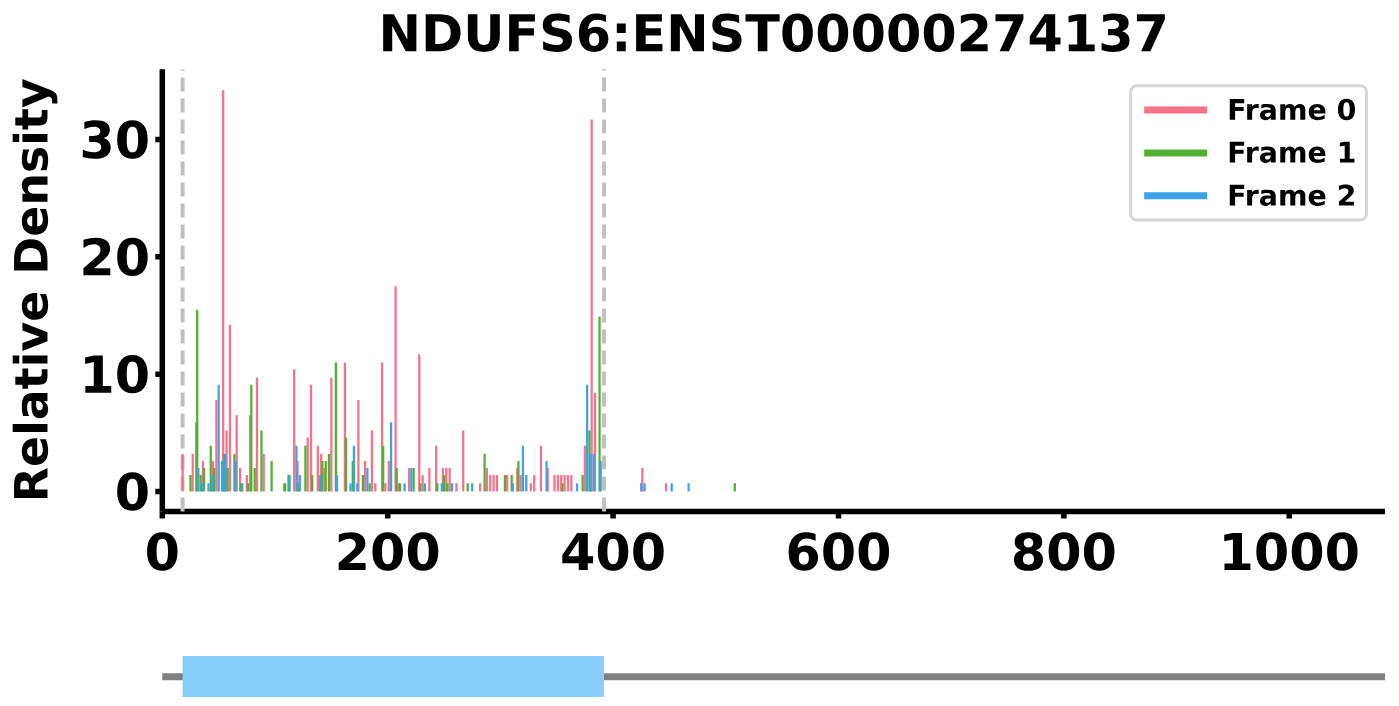  I want to click on y-axis-title: Relative Density, so click(35, 289).